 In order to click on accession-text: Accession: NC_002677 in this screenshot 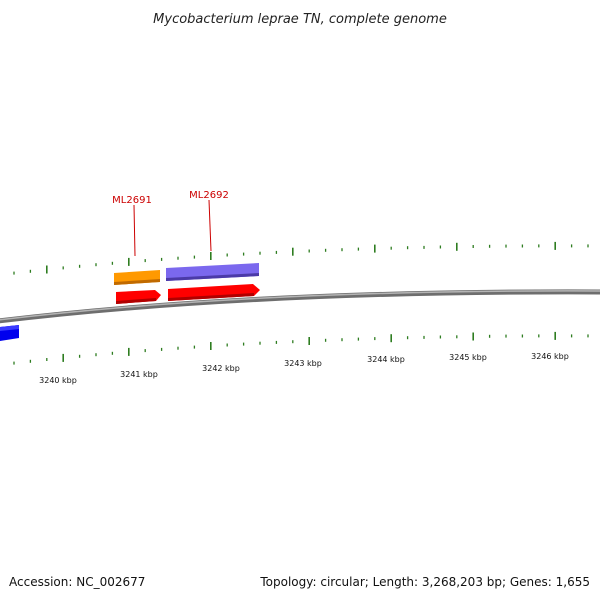, I will do `click(77, 582)`.